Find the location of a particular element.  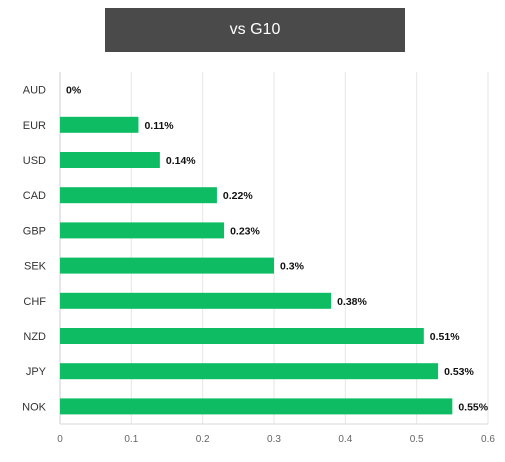

x-tick-labels: 0 0.1 0.2 0.3 0.4 0.5 0.6 is located at coordinates (276, 439).